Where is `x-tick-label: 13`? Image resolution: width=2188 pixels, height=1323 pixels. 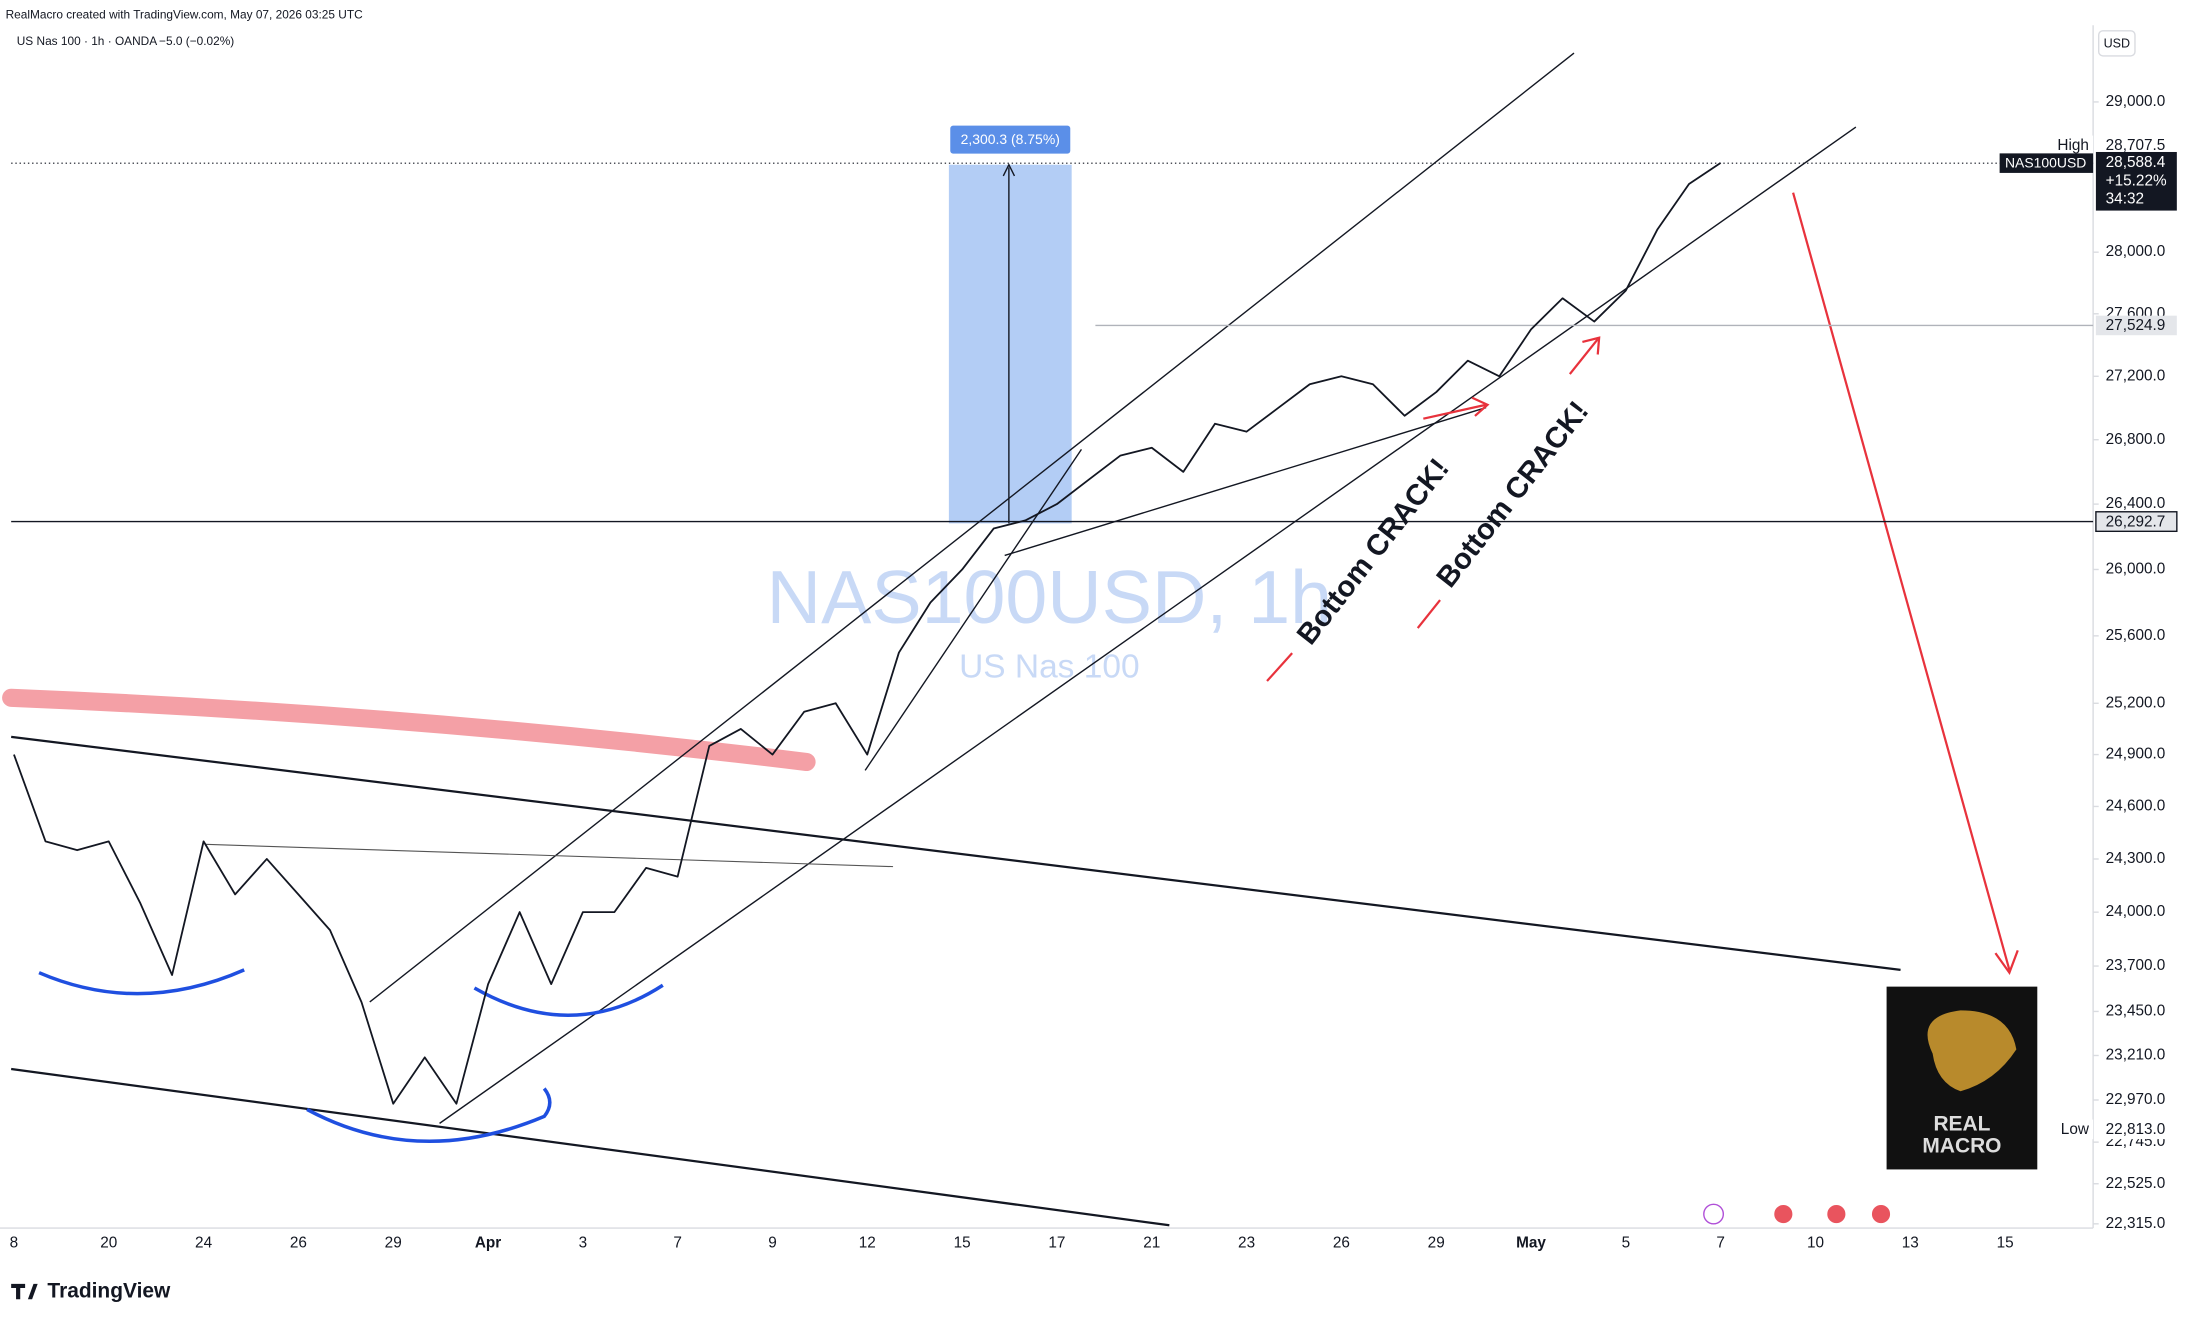
x-tick-label: 13 is located at coordinates (1910, 1242).